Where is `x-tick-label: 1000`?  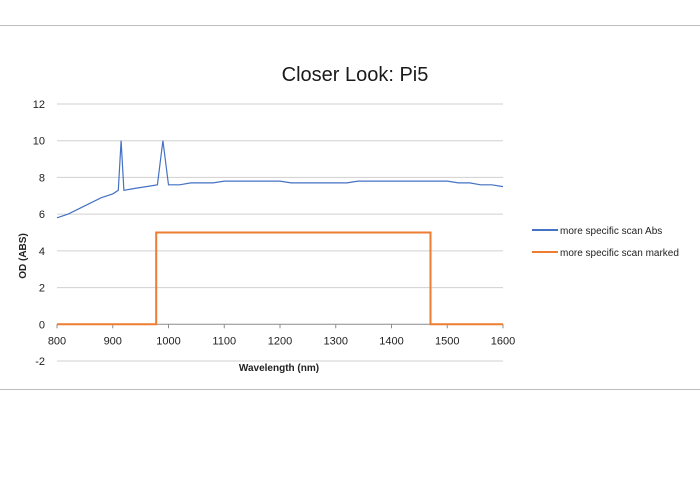
x-tick-label: 1000 is located at coordinates (168, 341).